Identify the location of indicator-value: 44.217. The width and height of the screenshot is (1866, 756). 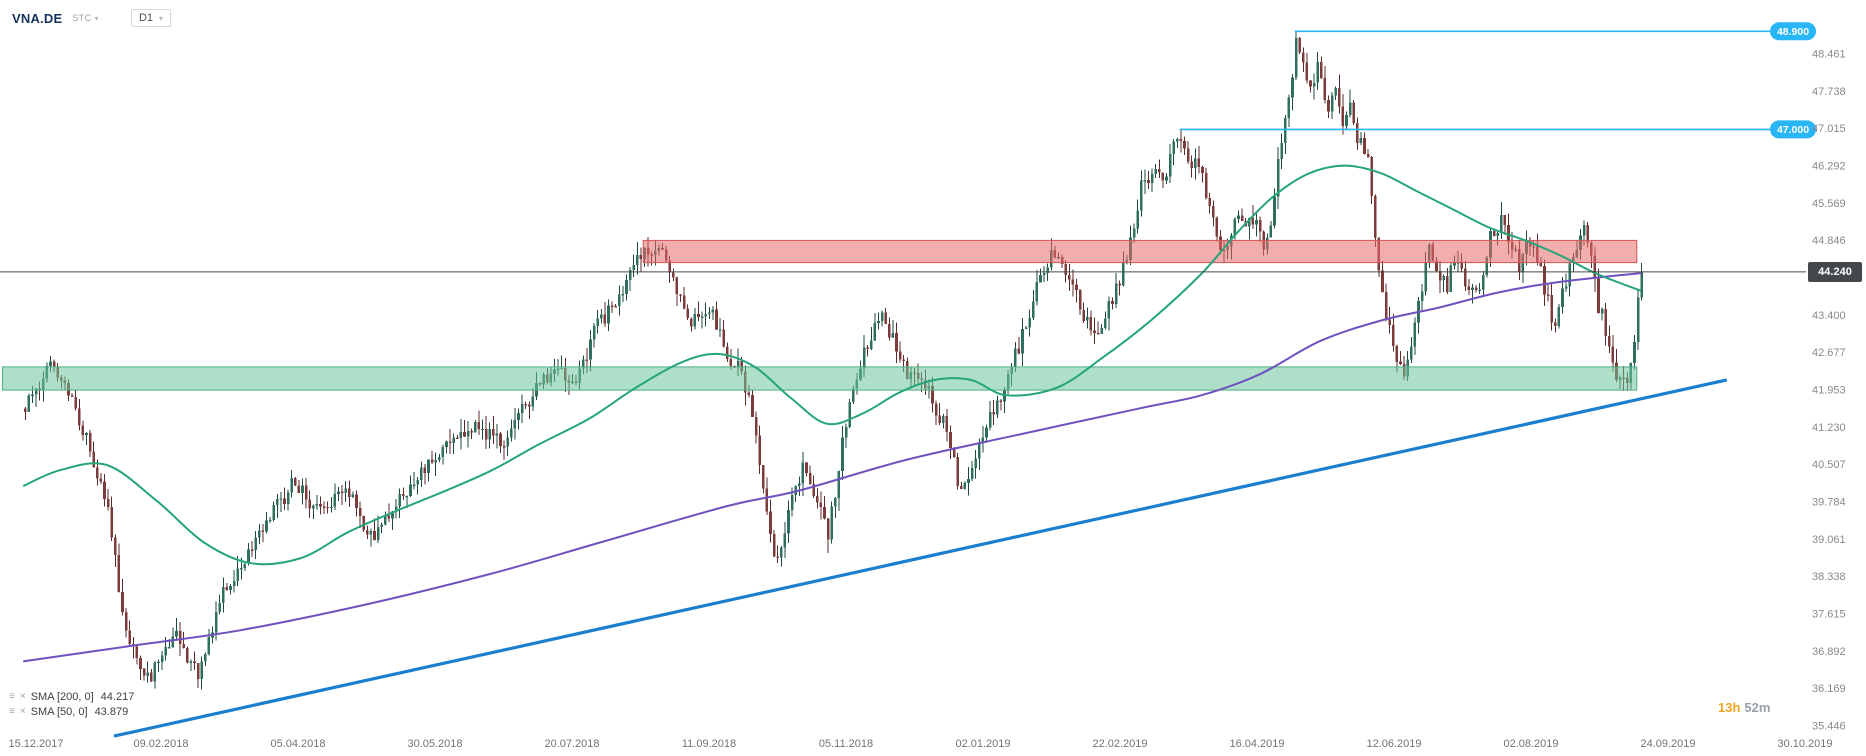
(117, 696).